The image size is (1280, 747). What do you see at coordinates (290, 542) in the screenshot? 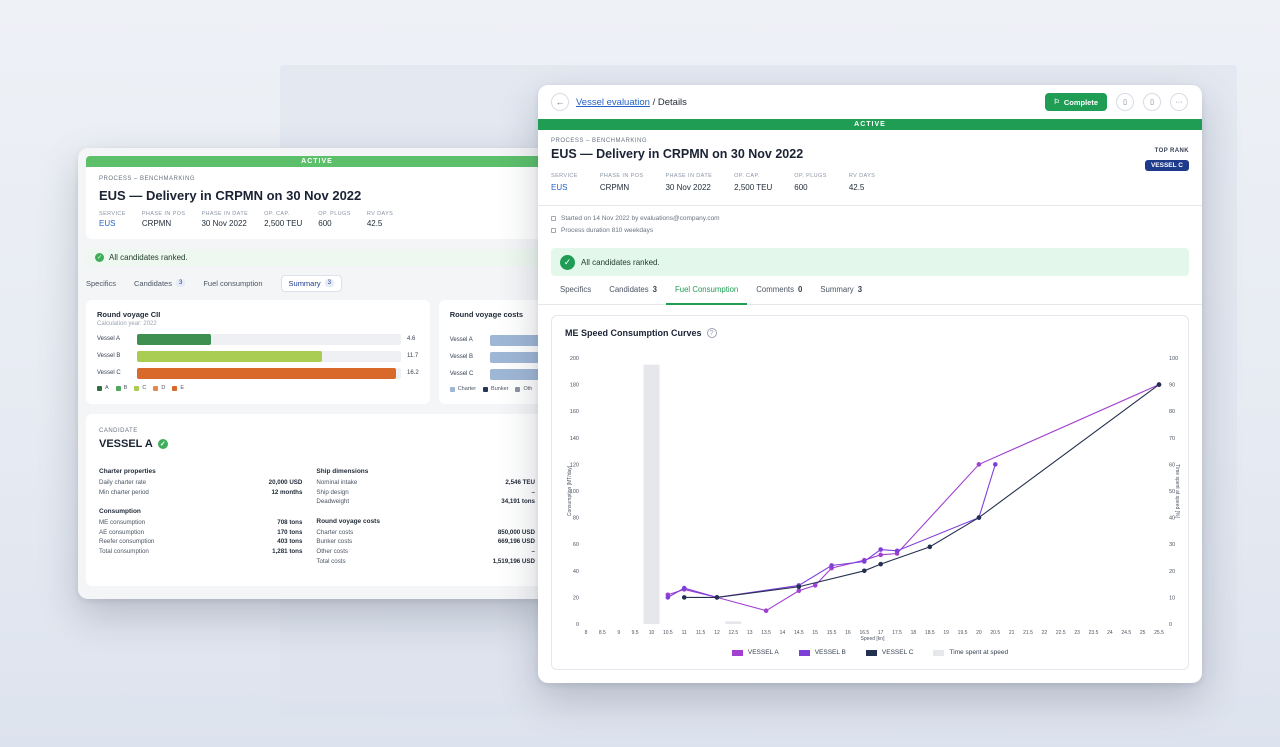
I see `property-value: 403 tons` at bounding box center [290, 542].